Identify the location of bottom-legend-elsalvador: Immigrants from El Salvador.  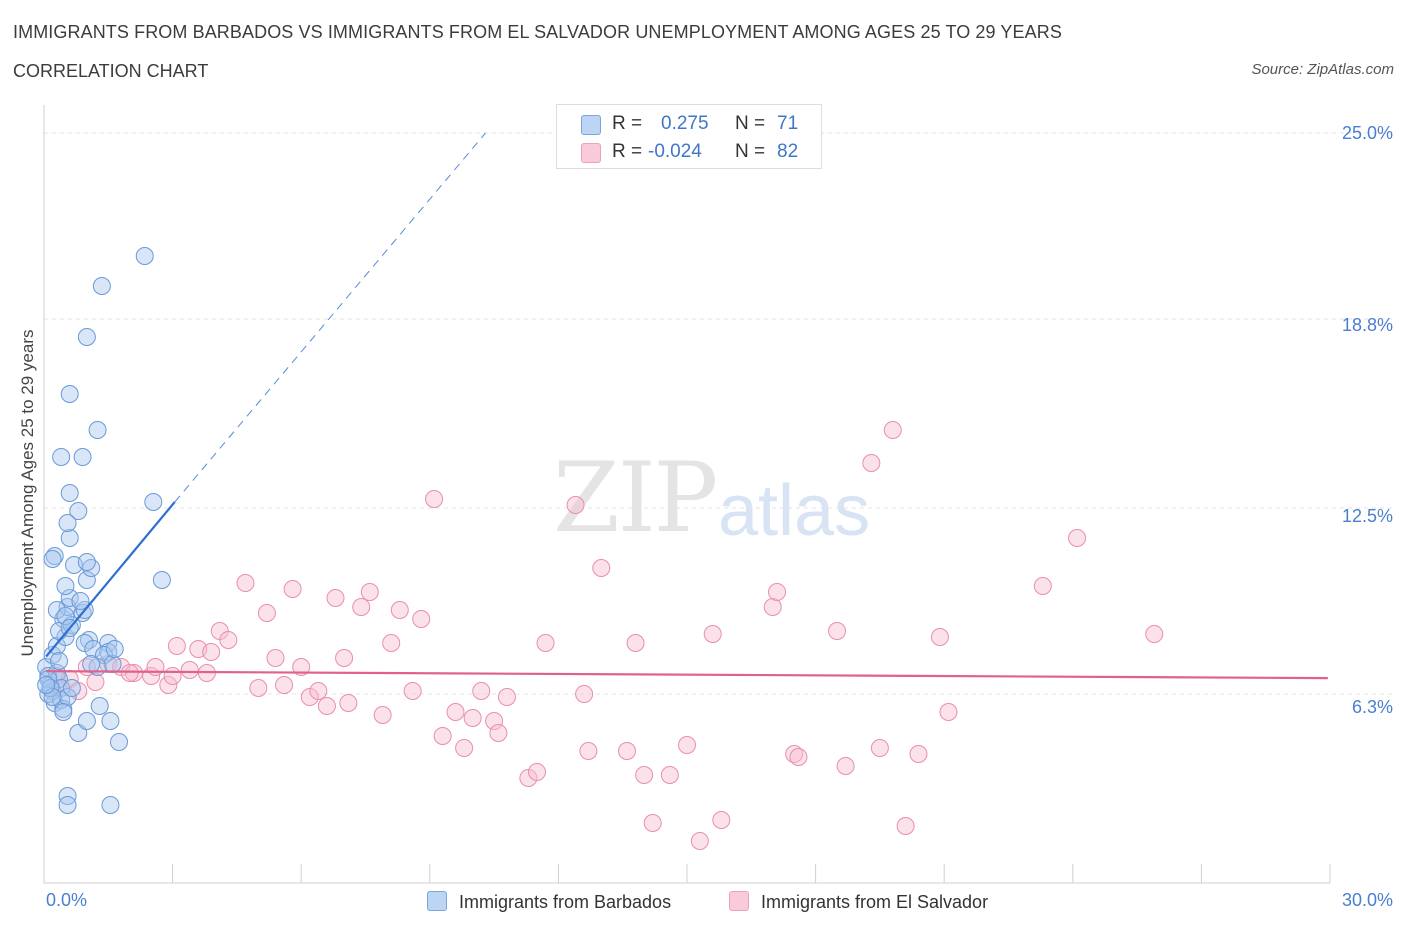
(858, 902).